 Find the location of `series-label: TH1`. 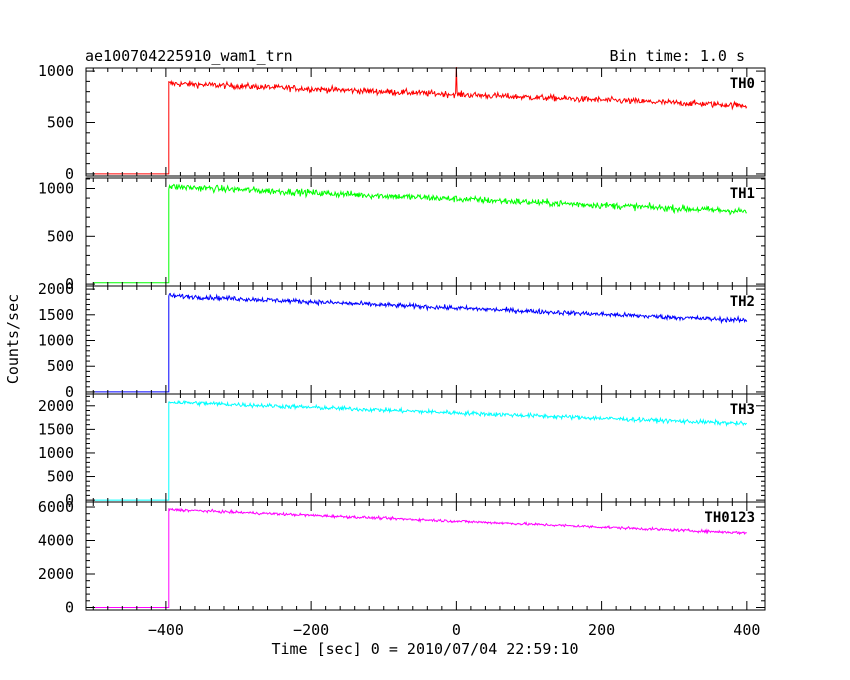

series-label: TH1 is located at coordinates (742, 194).